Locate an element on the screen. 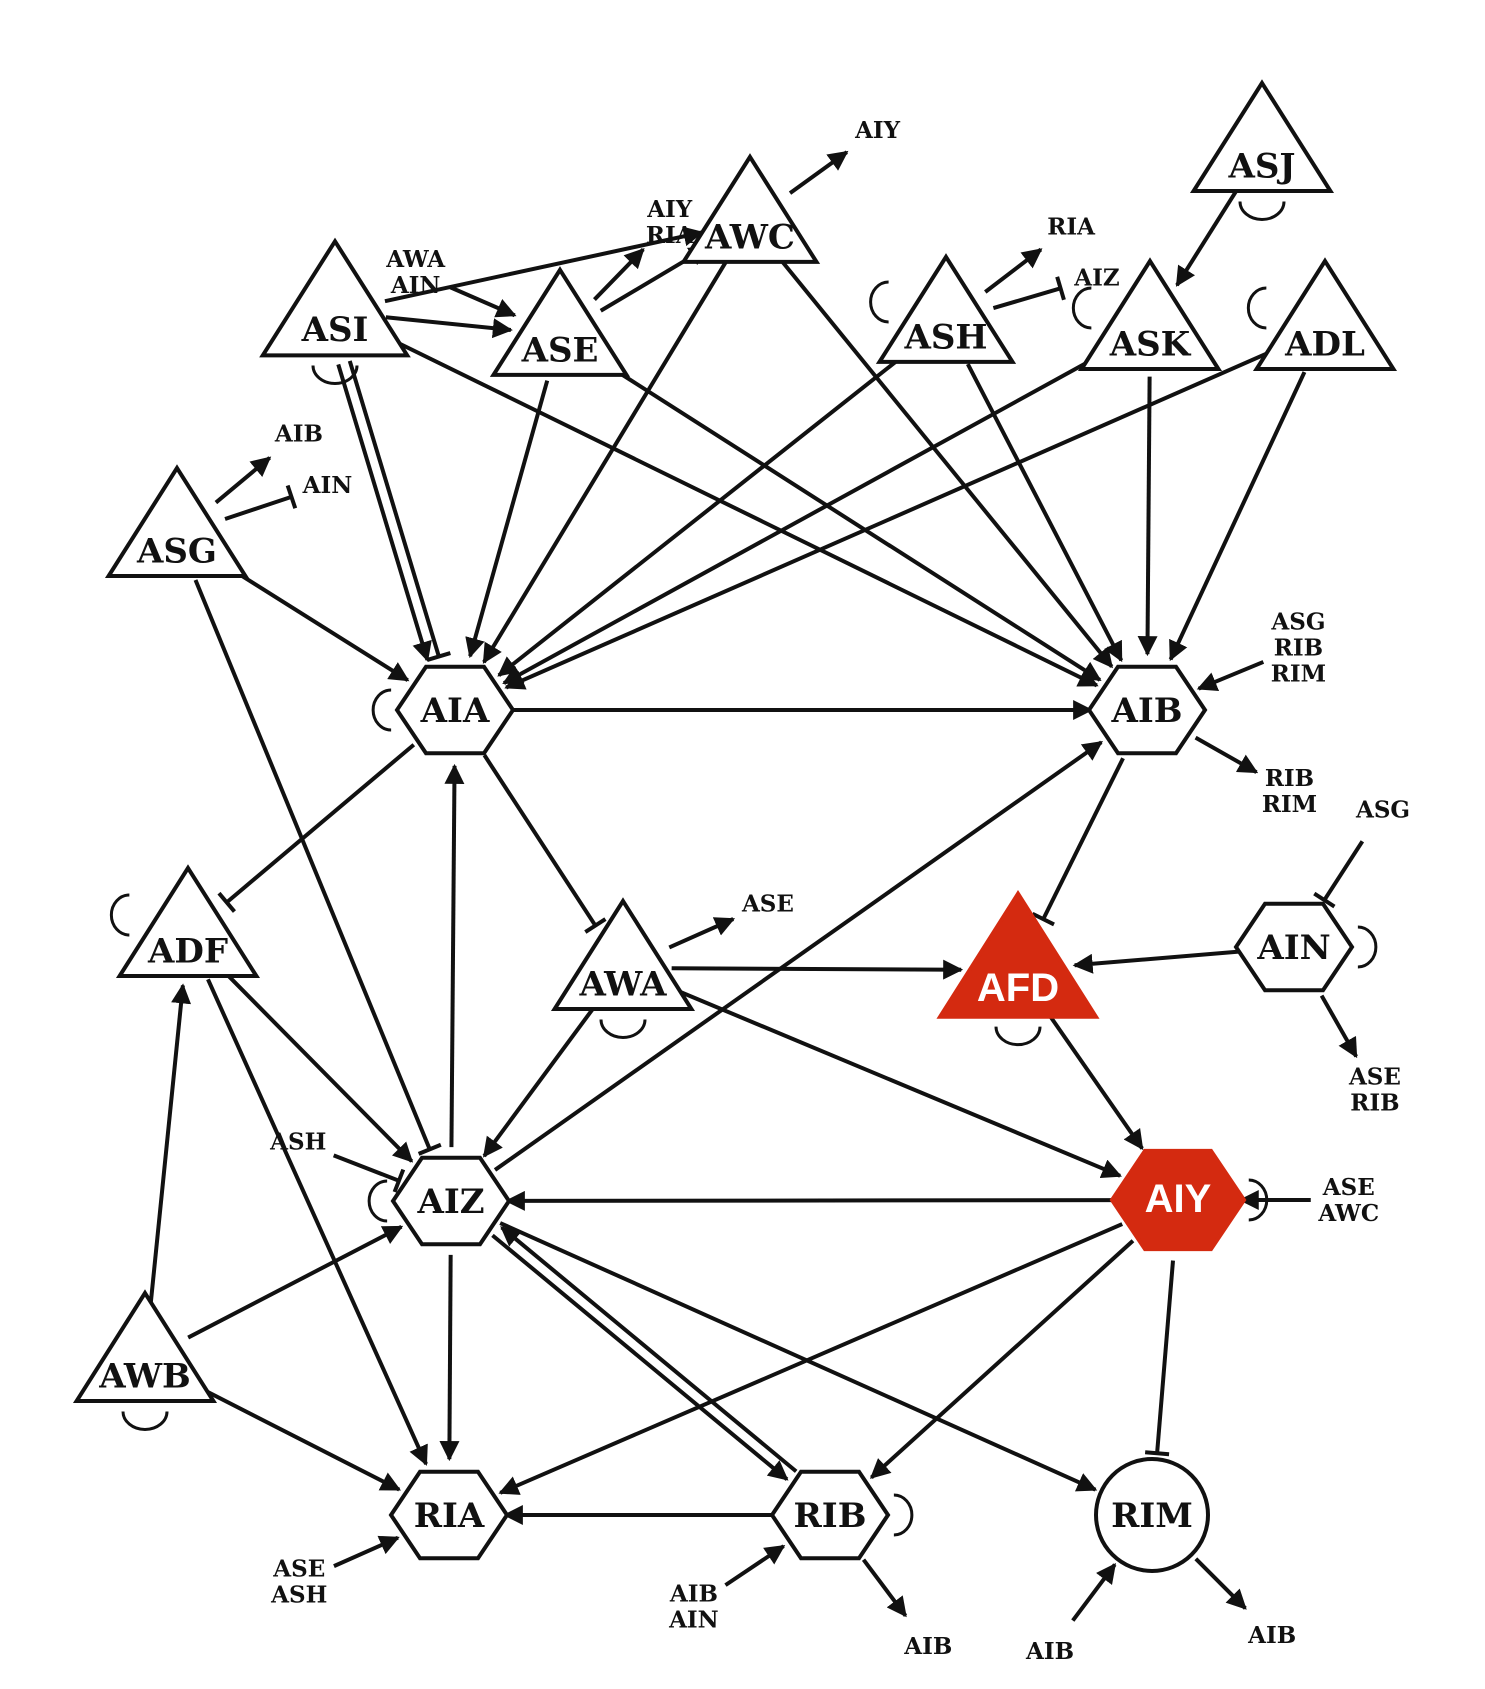 The width and height of the screenshot is (1485, 1689). ext-ain-in-asg-bar is located at coordinates (1324, 900).